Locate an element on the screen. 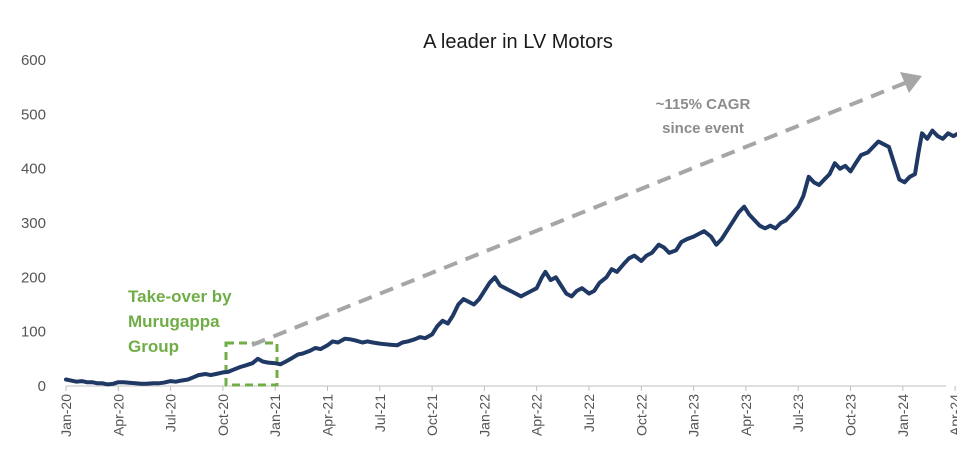 The height and width of the screenshot is (461, 957). event-label-line: Group is located at coordinates (153, 346).